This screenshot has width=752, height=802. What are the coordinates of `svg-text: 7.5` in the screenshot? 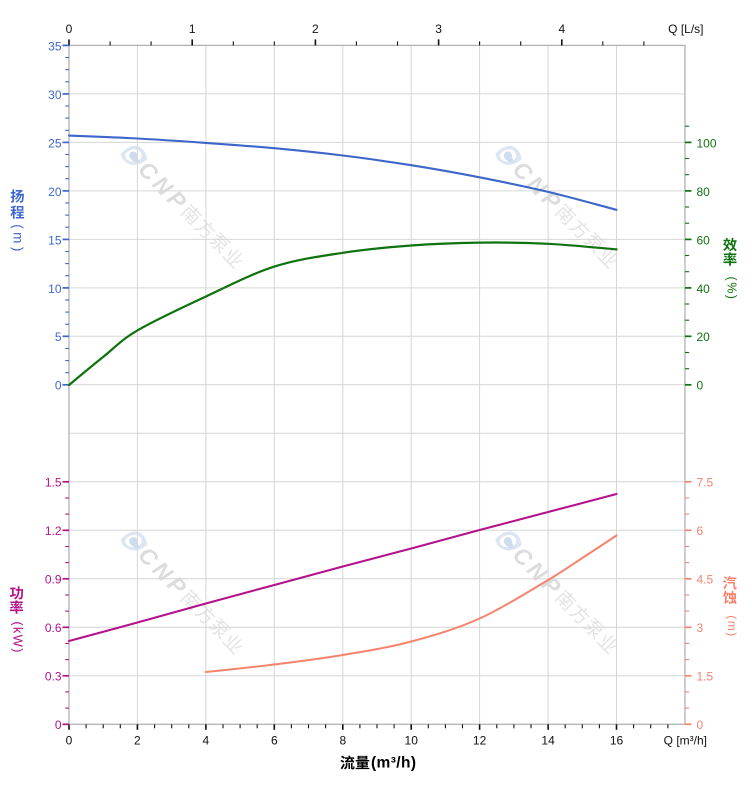 It's located at (705, 483).